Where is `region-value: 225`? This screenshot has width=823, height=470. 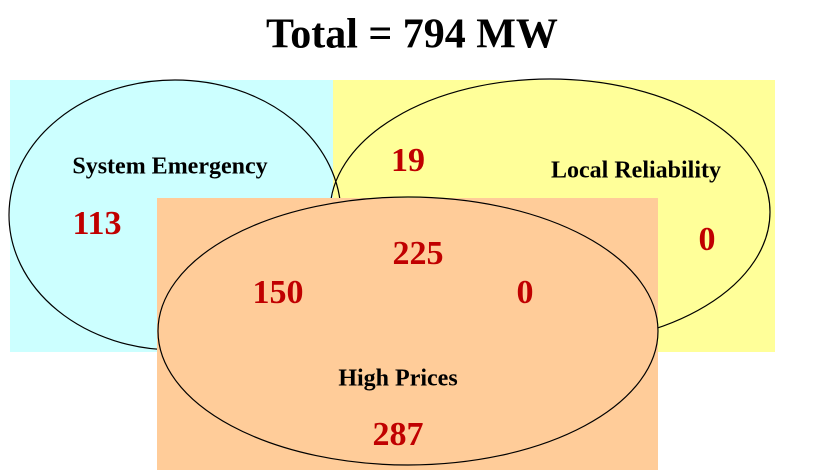 region-value: 225 is located at coordinates (418, 253).